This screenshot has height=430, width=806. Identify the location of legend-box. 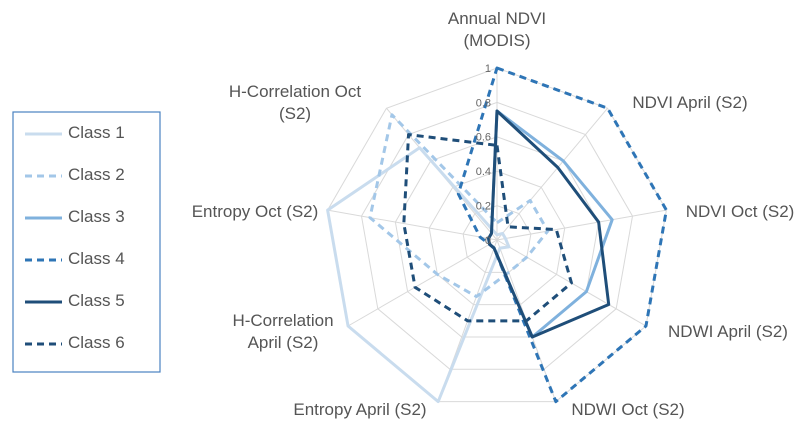
(86, 242).